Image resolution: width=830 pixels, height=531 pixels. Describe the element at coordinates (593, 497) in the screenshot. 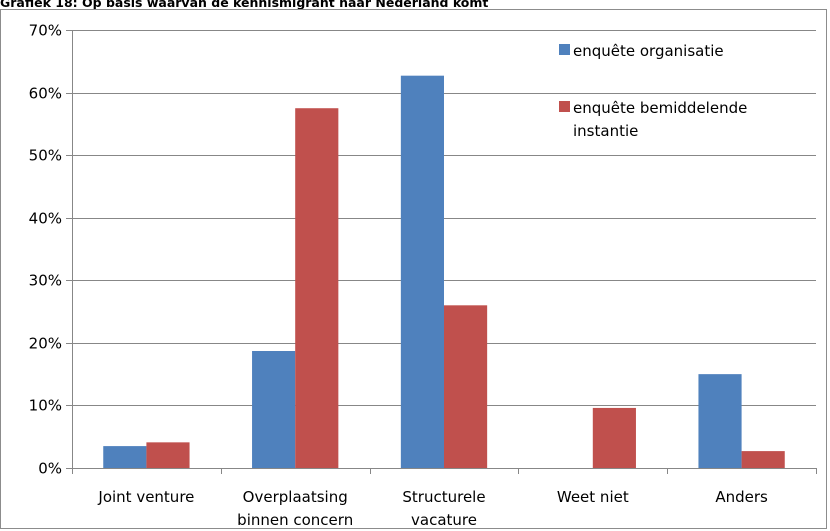

I see `x-tick-label: Weet niet` at that location.